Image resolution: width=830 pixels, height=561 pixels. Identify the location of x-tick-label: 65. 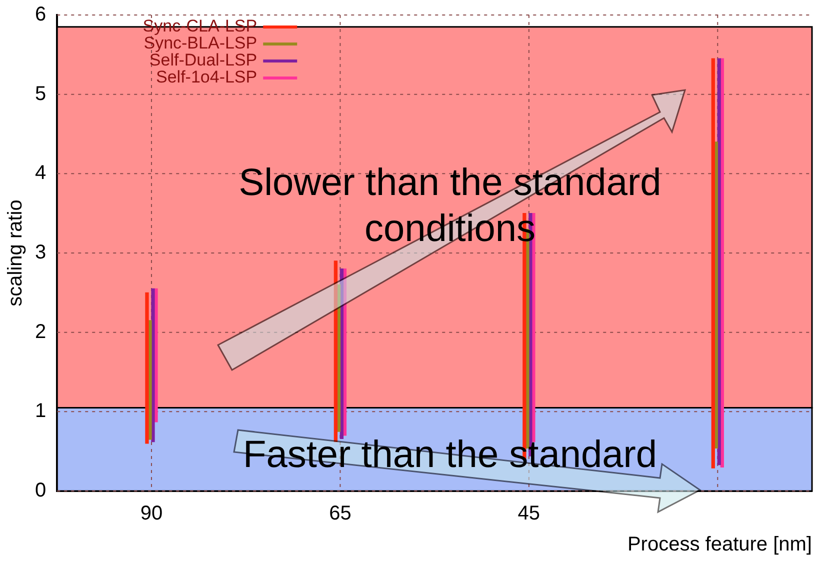
(340, 513).